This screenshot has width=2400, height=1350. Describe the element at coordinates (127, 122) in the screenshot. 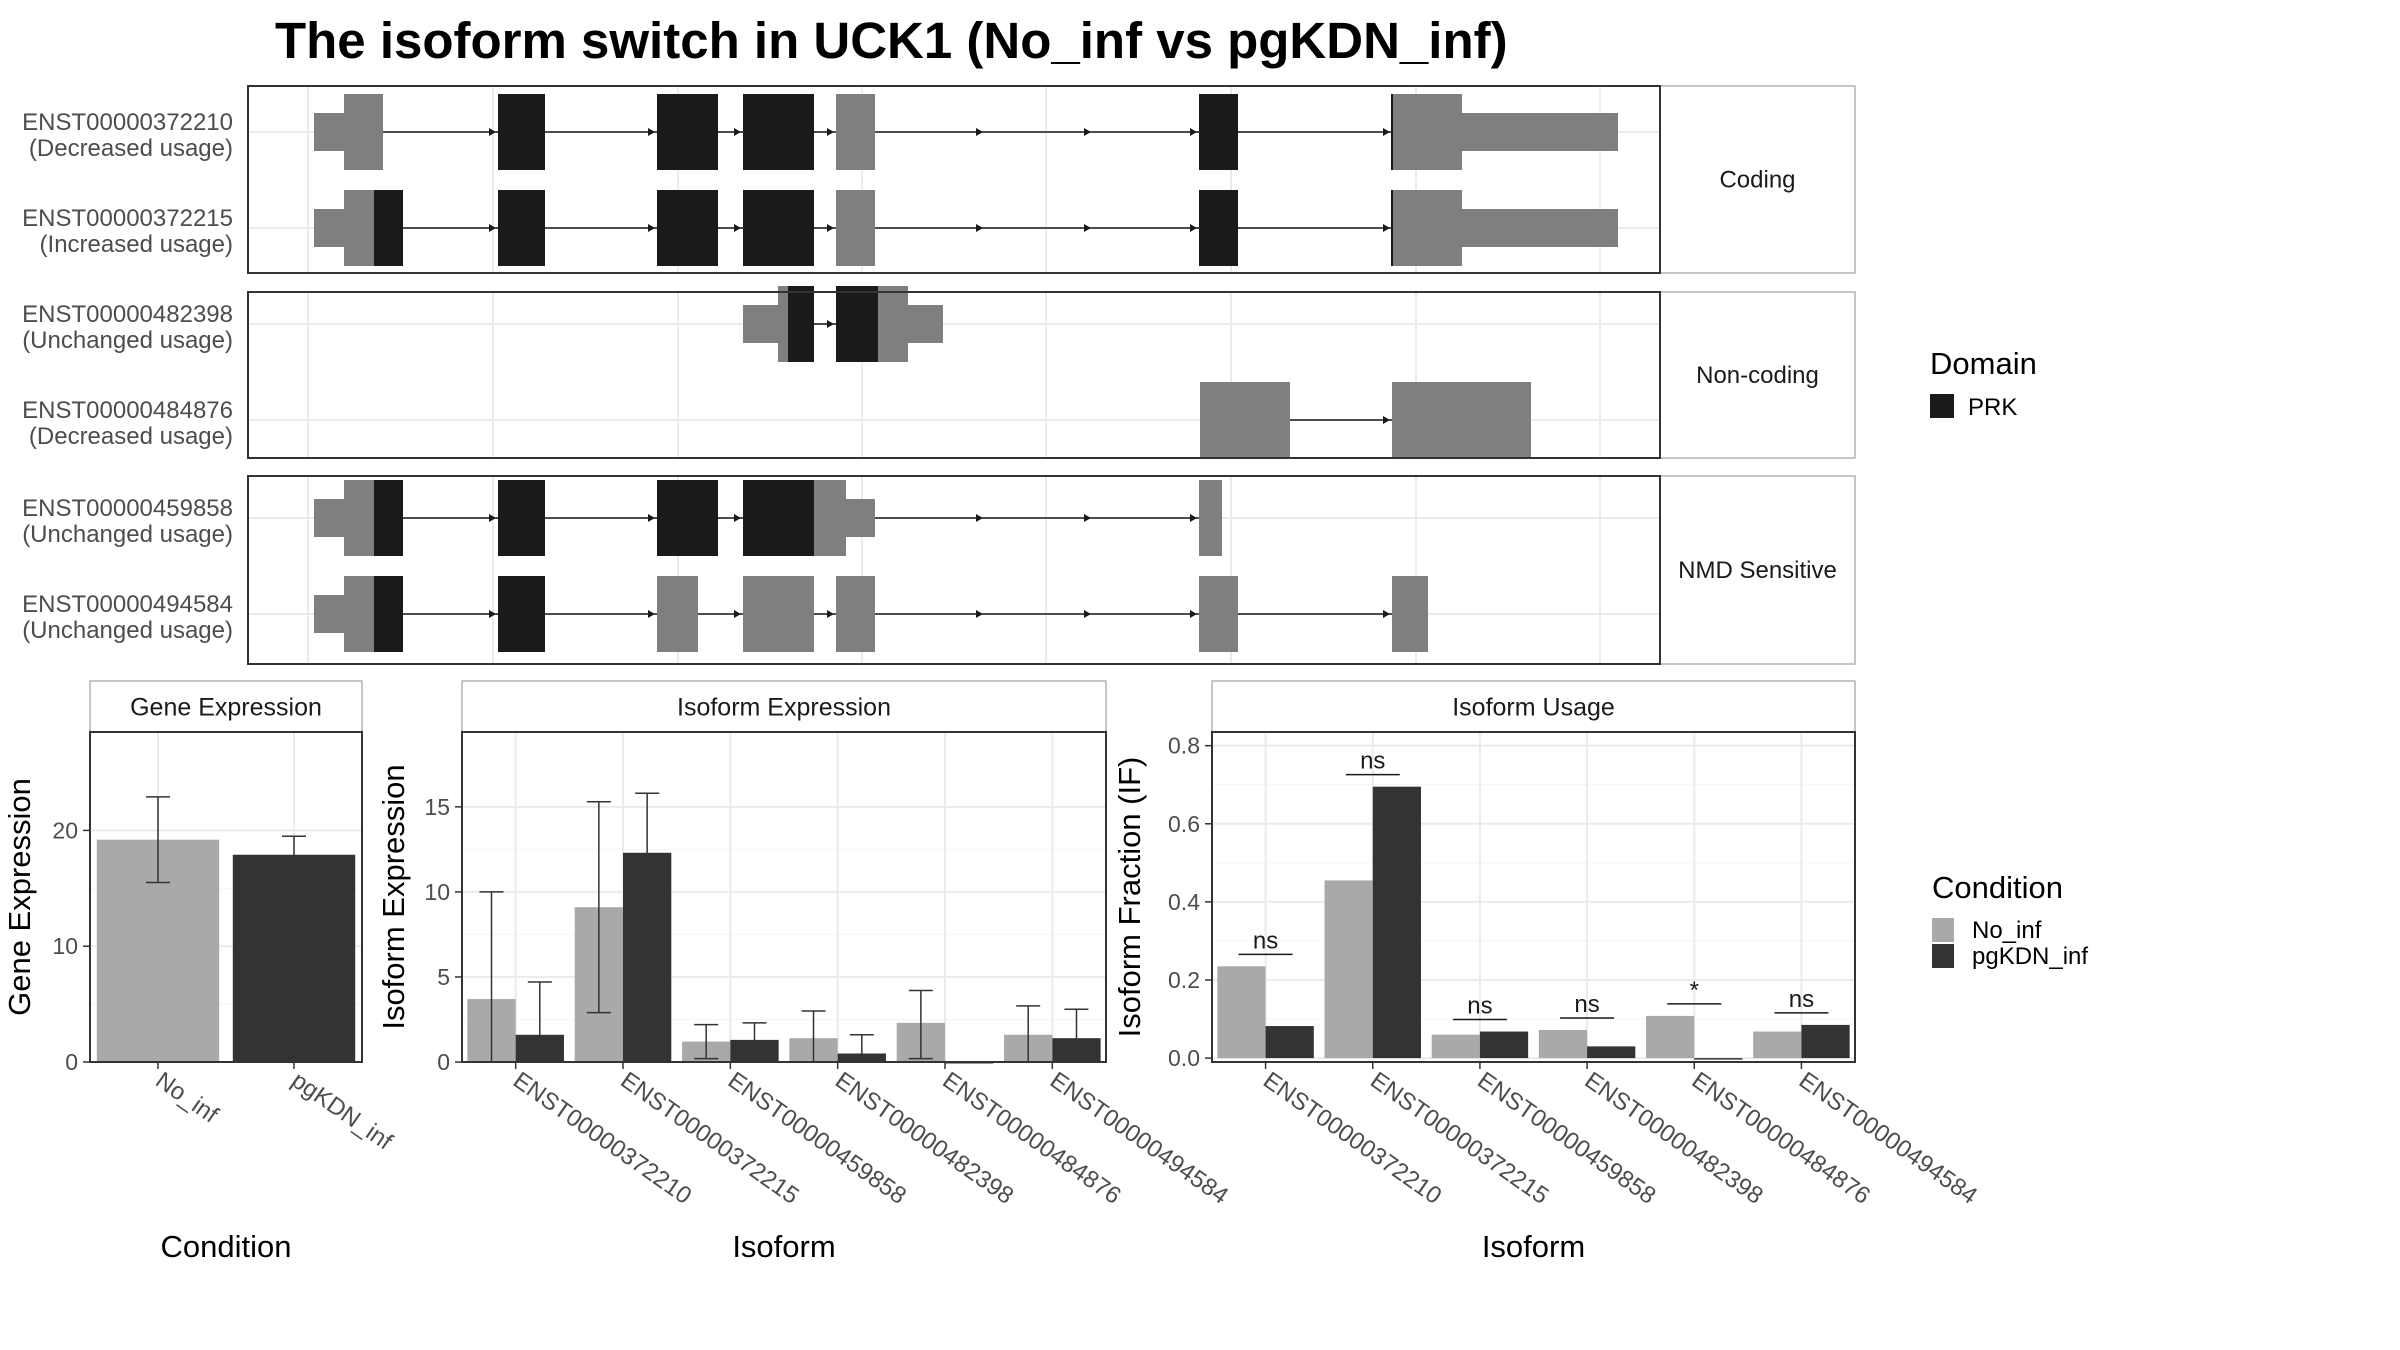

I see `transcript-id-label: ENST00000372210` at that location.